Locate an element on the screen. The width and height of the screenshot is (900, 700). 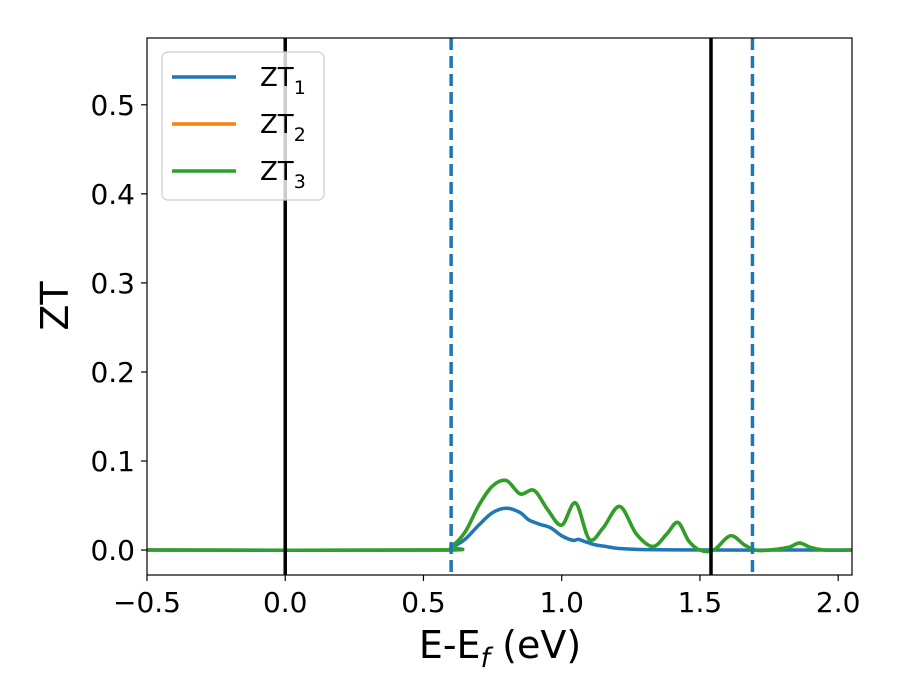
x-axis-title: E-Ef (eV) is located at coordinates (500, 648).